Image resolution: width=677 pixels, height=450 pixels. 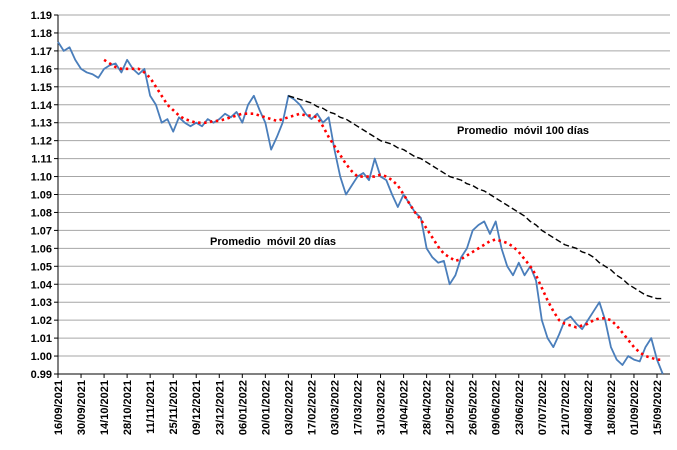 What do you see at coordinates (41, 124) in the screenshot?
I see `y-tick-label: 1.13` at bounding box center [41, 124].